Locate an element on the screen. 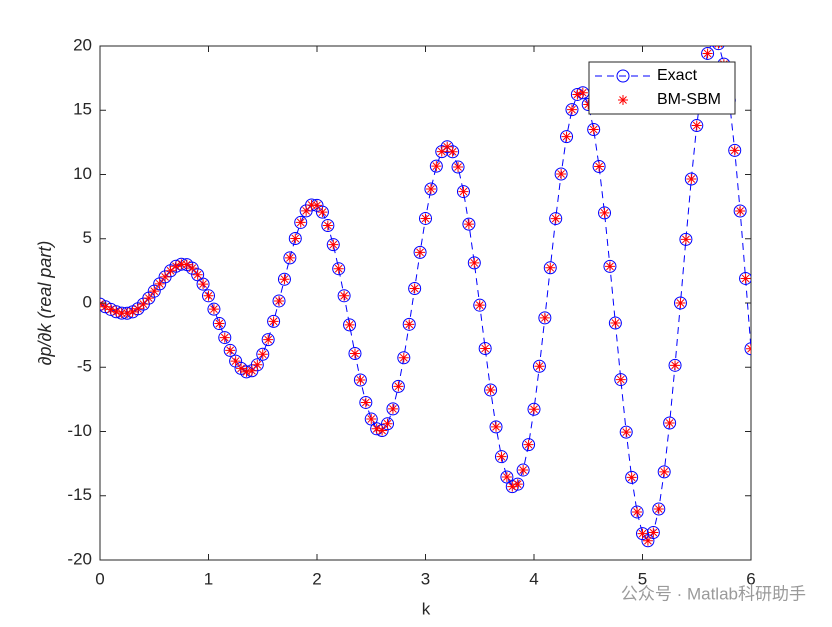  legend-box is located at coordinates (662, 88).